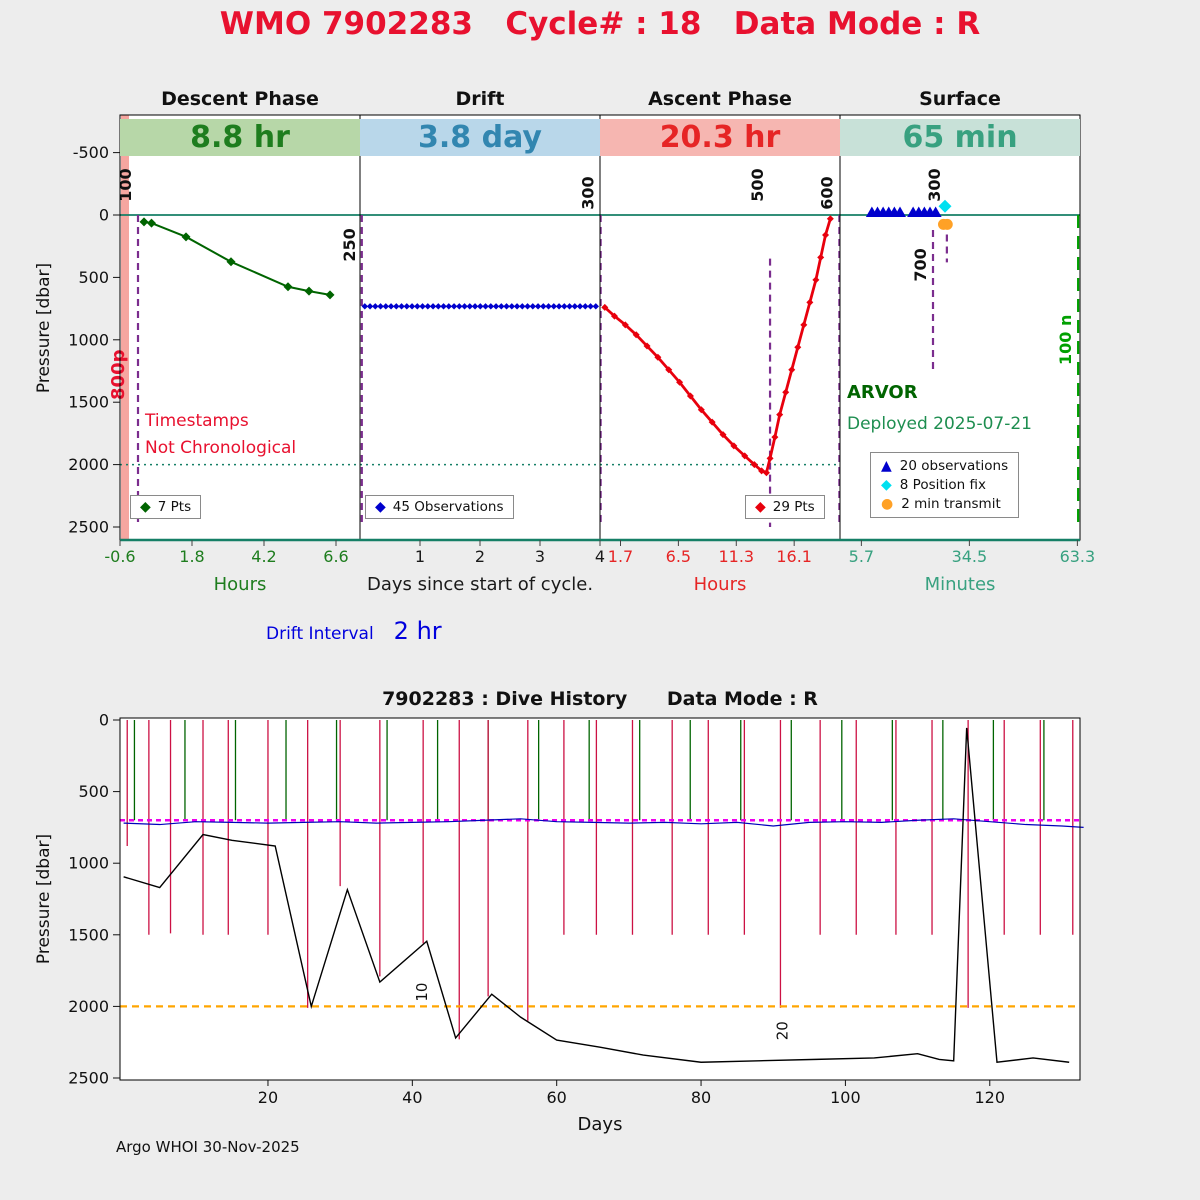  Describe the element at coordinates (240, 99) in the screenshot. I see `phase-header-descent: Descent Phase` at that location.